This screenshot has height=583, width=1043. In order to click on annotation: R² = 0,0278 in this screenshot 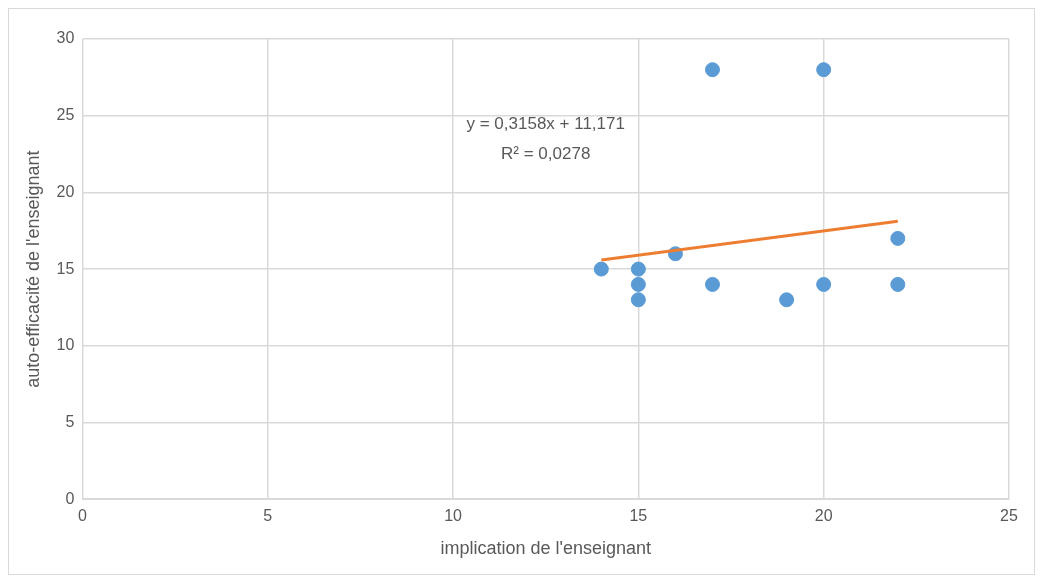, I will do `click(546, 153)`.